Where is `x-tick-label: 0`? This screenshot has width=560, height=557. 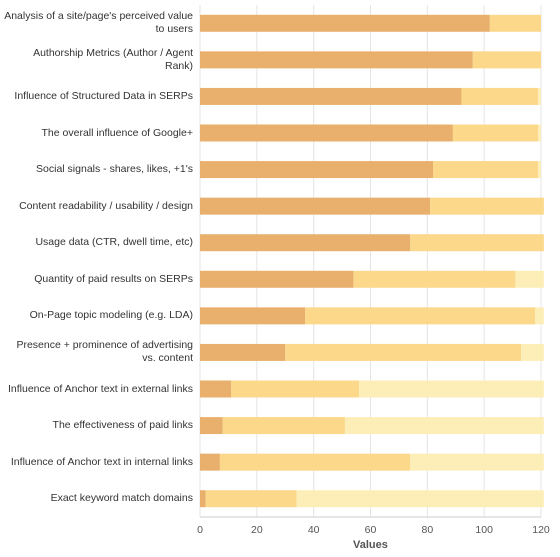 x-tick-label: 0 is located at coordinates (200, 530).